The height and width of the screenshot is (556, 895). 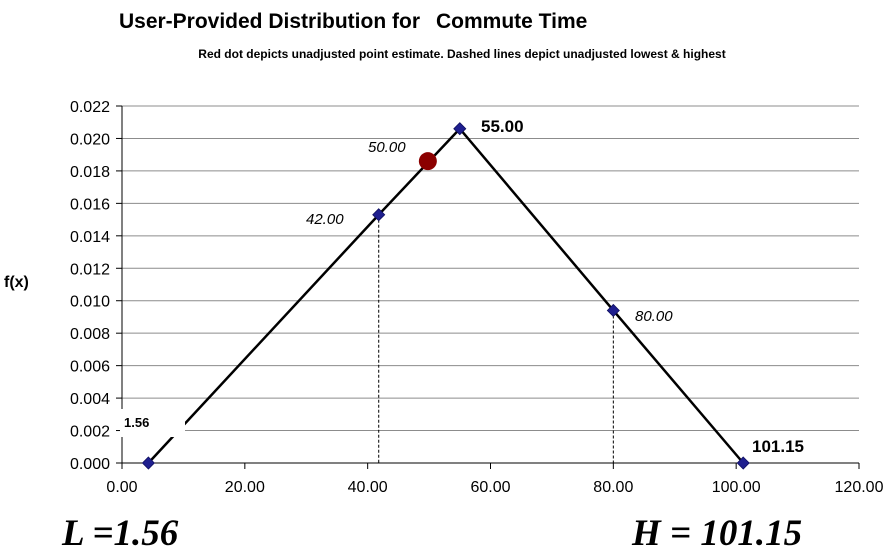 I want to click on label-1-56: 1.56, so click(x=136, y=422).